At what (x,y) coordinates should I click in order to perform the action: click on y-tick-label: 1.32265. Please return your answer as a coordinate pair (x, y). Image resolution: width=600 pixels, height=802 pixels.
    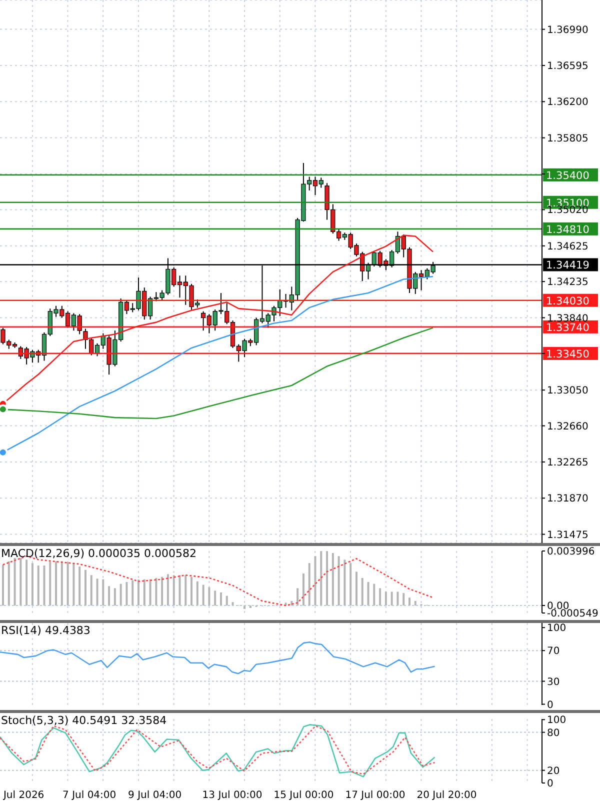
    Looking at the image, I should click on (567, 463).